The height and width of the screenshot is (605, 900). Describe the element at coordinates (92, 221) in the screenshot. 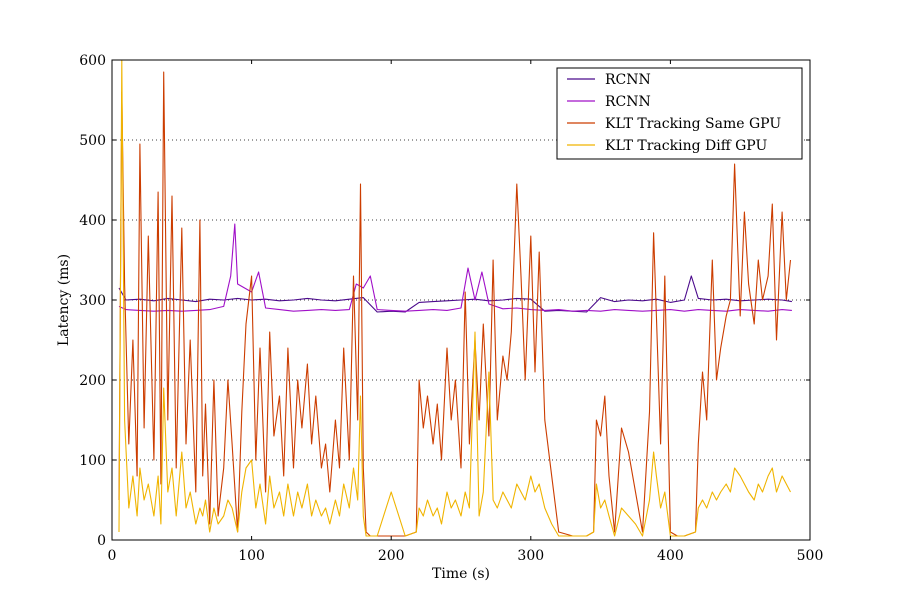

I see `y-tick-label: 400` at that location.